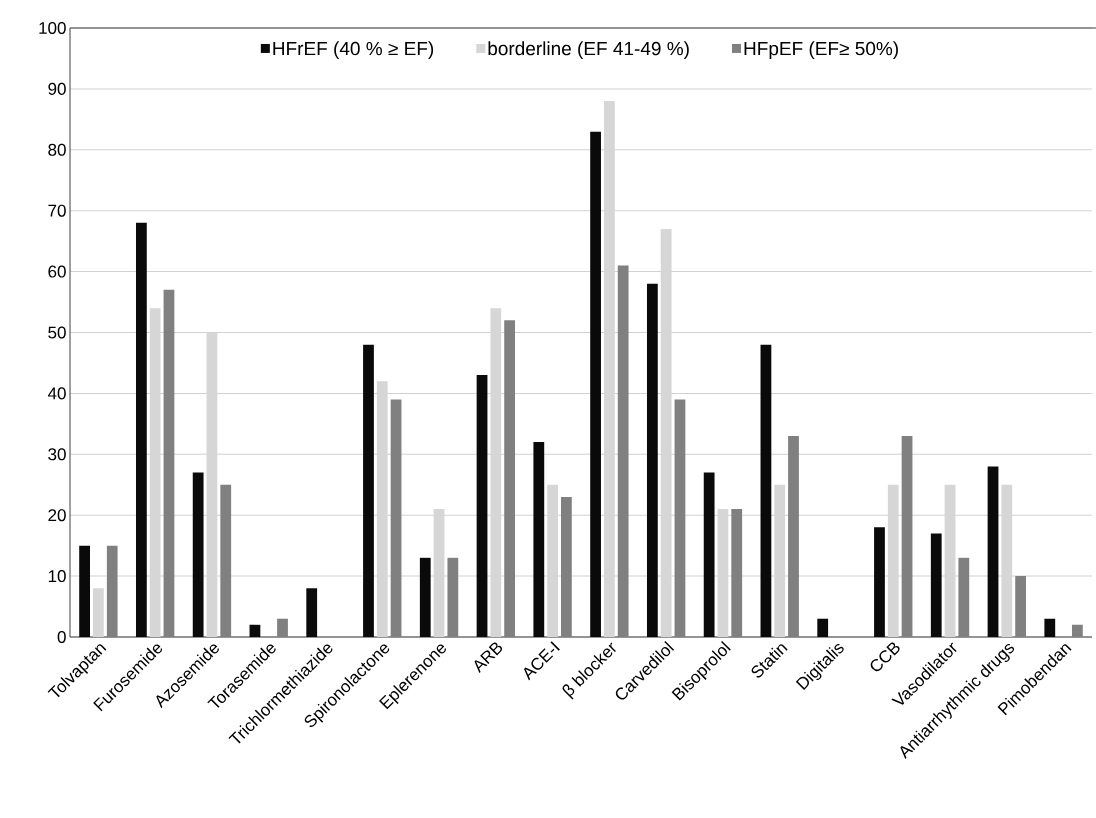  What do you see at coordinates (52, 28) in the screenshot?
I see `y-tick-label: 100` at bounding box center [52, 28].